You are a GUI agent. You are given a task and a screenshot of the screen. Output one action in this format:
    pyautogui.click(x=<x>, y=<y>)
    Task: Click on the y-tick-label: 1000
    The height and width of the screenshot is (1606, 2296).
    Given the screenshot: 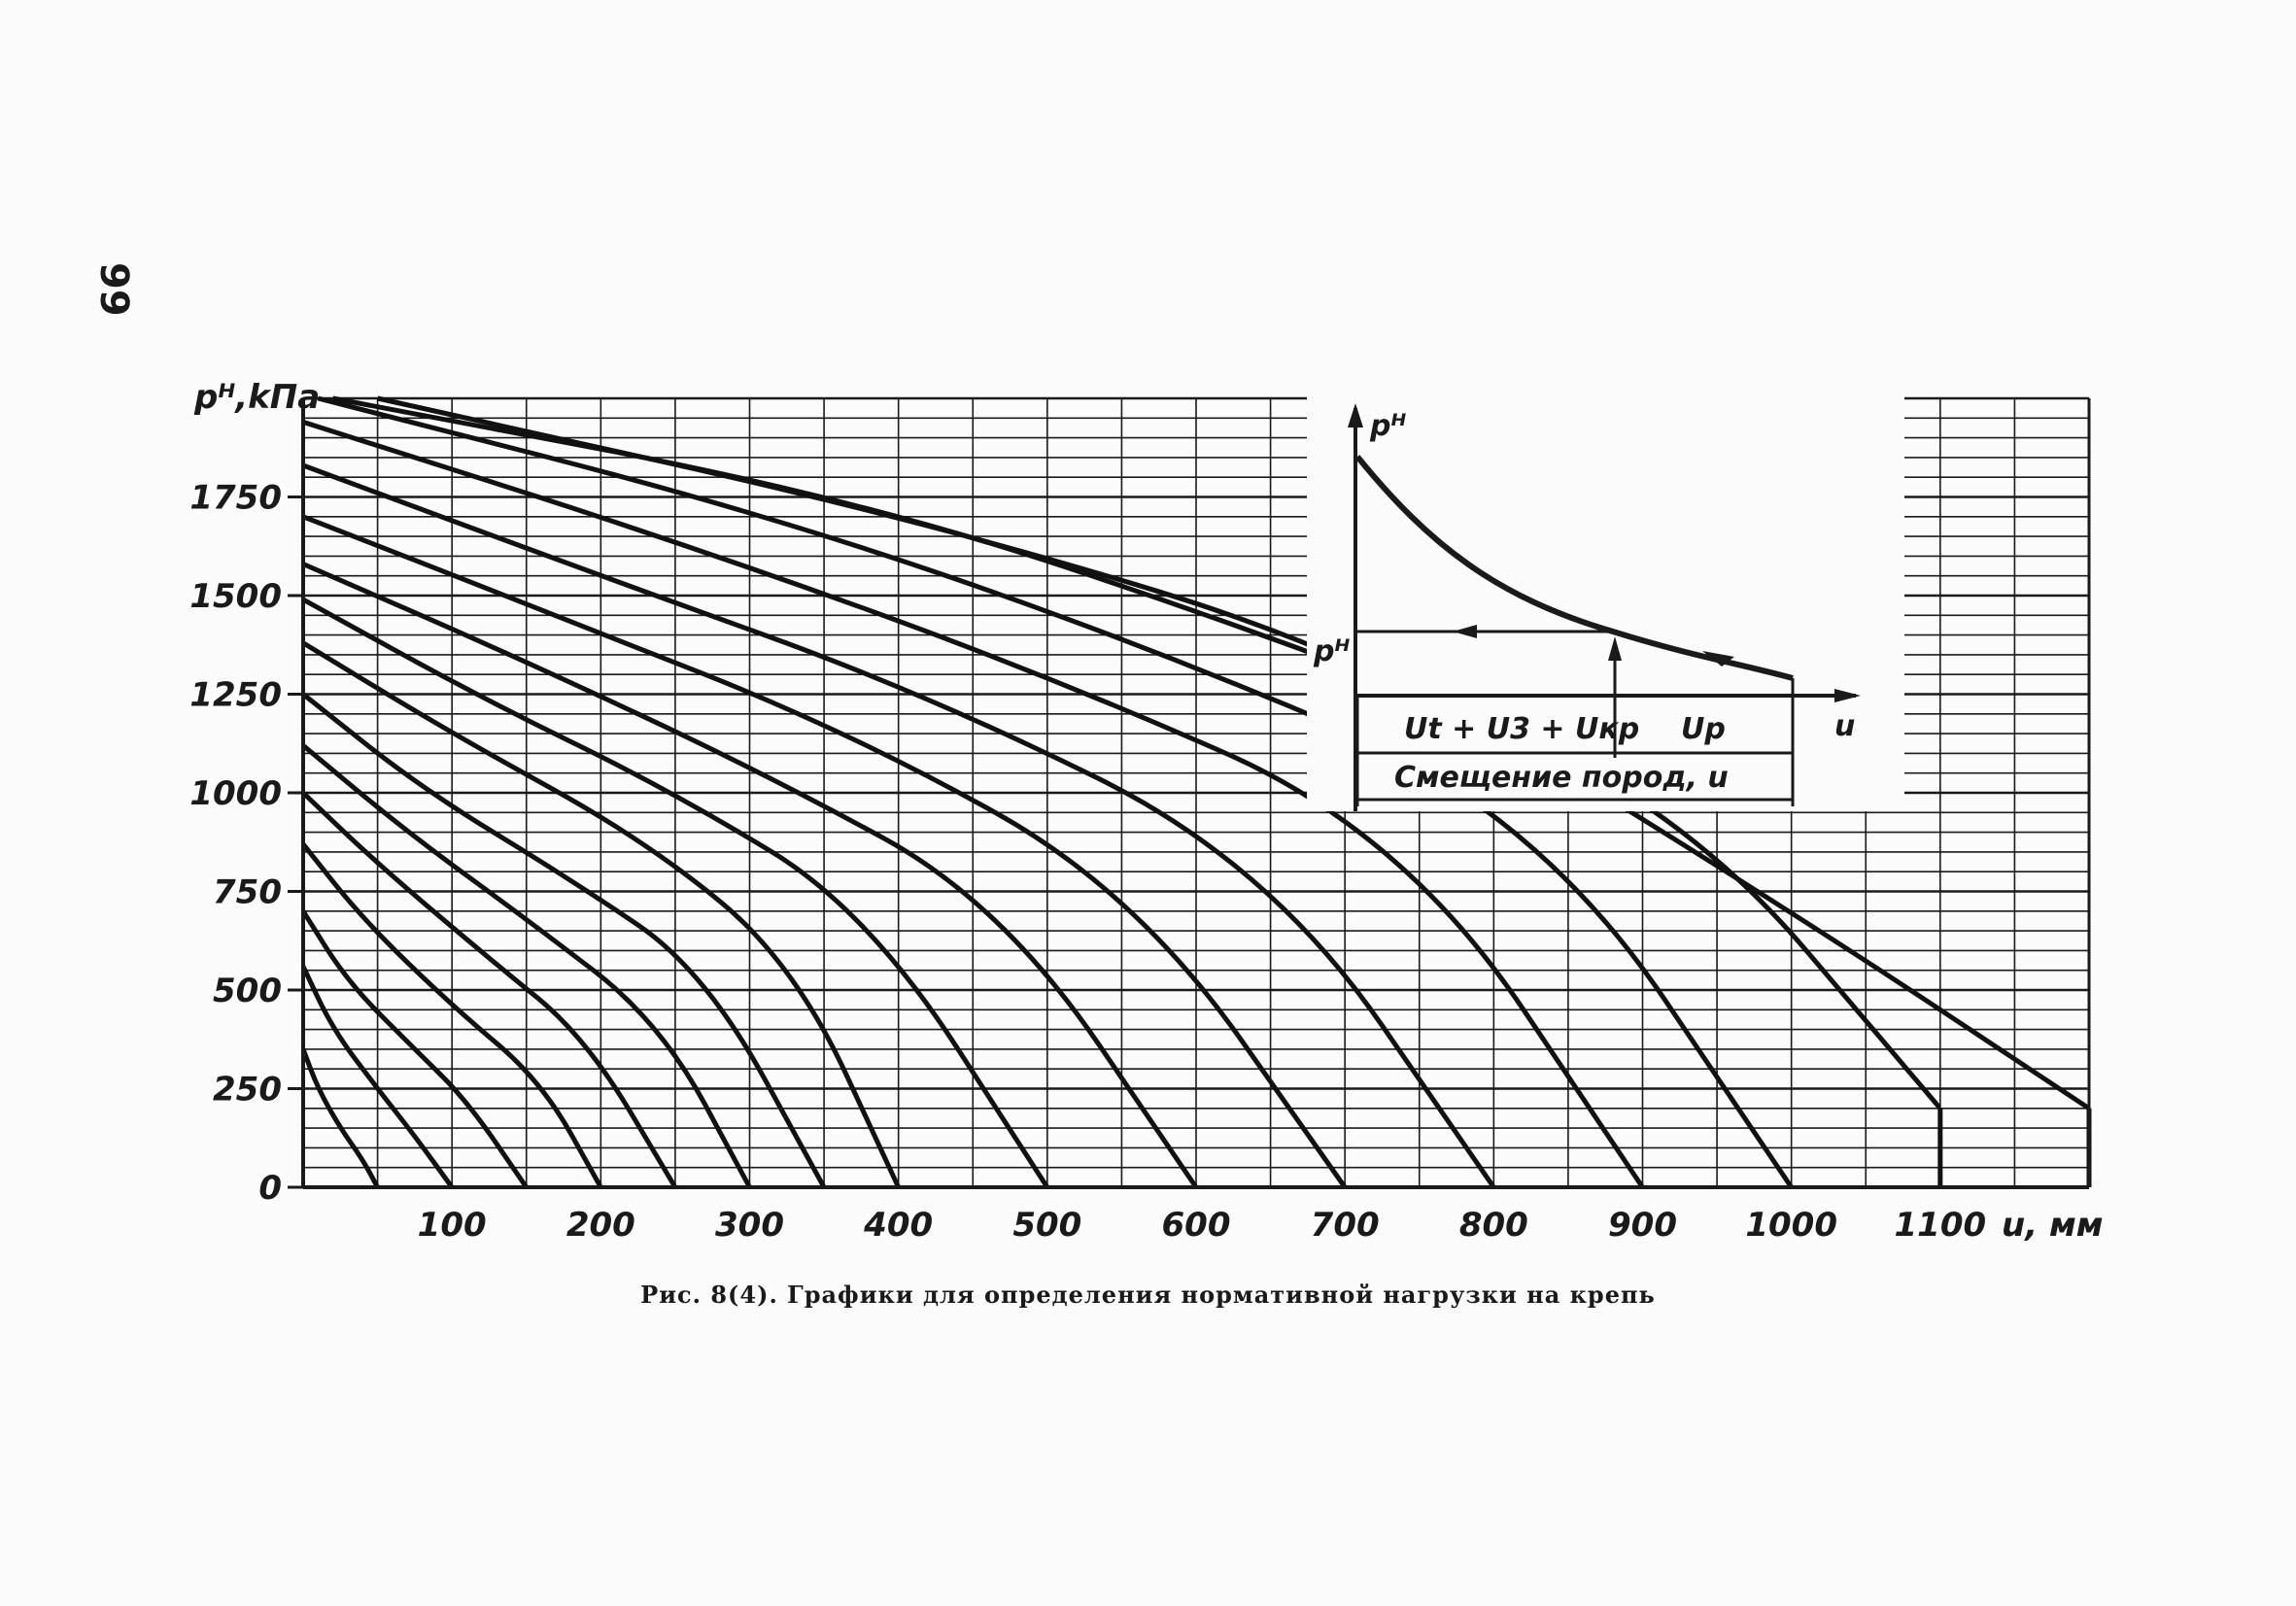 What is the action you would take?
    pyautogui.click(x=235, y=793)
    